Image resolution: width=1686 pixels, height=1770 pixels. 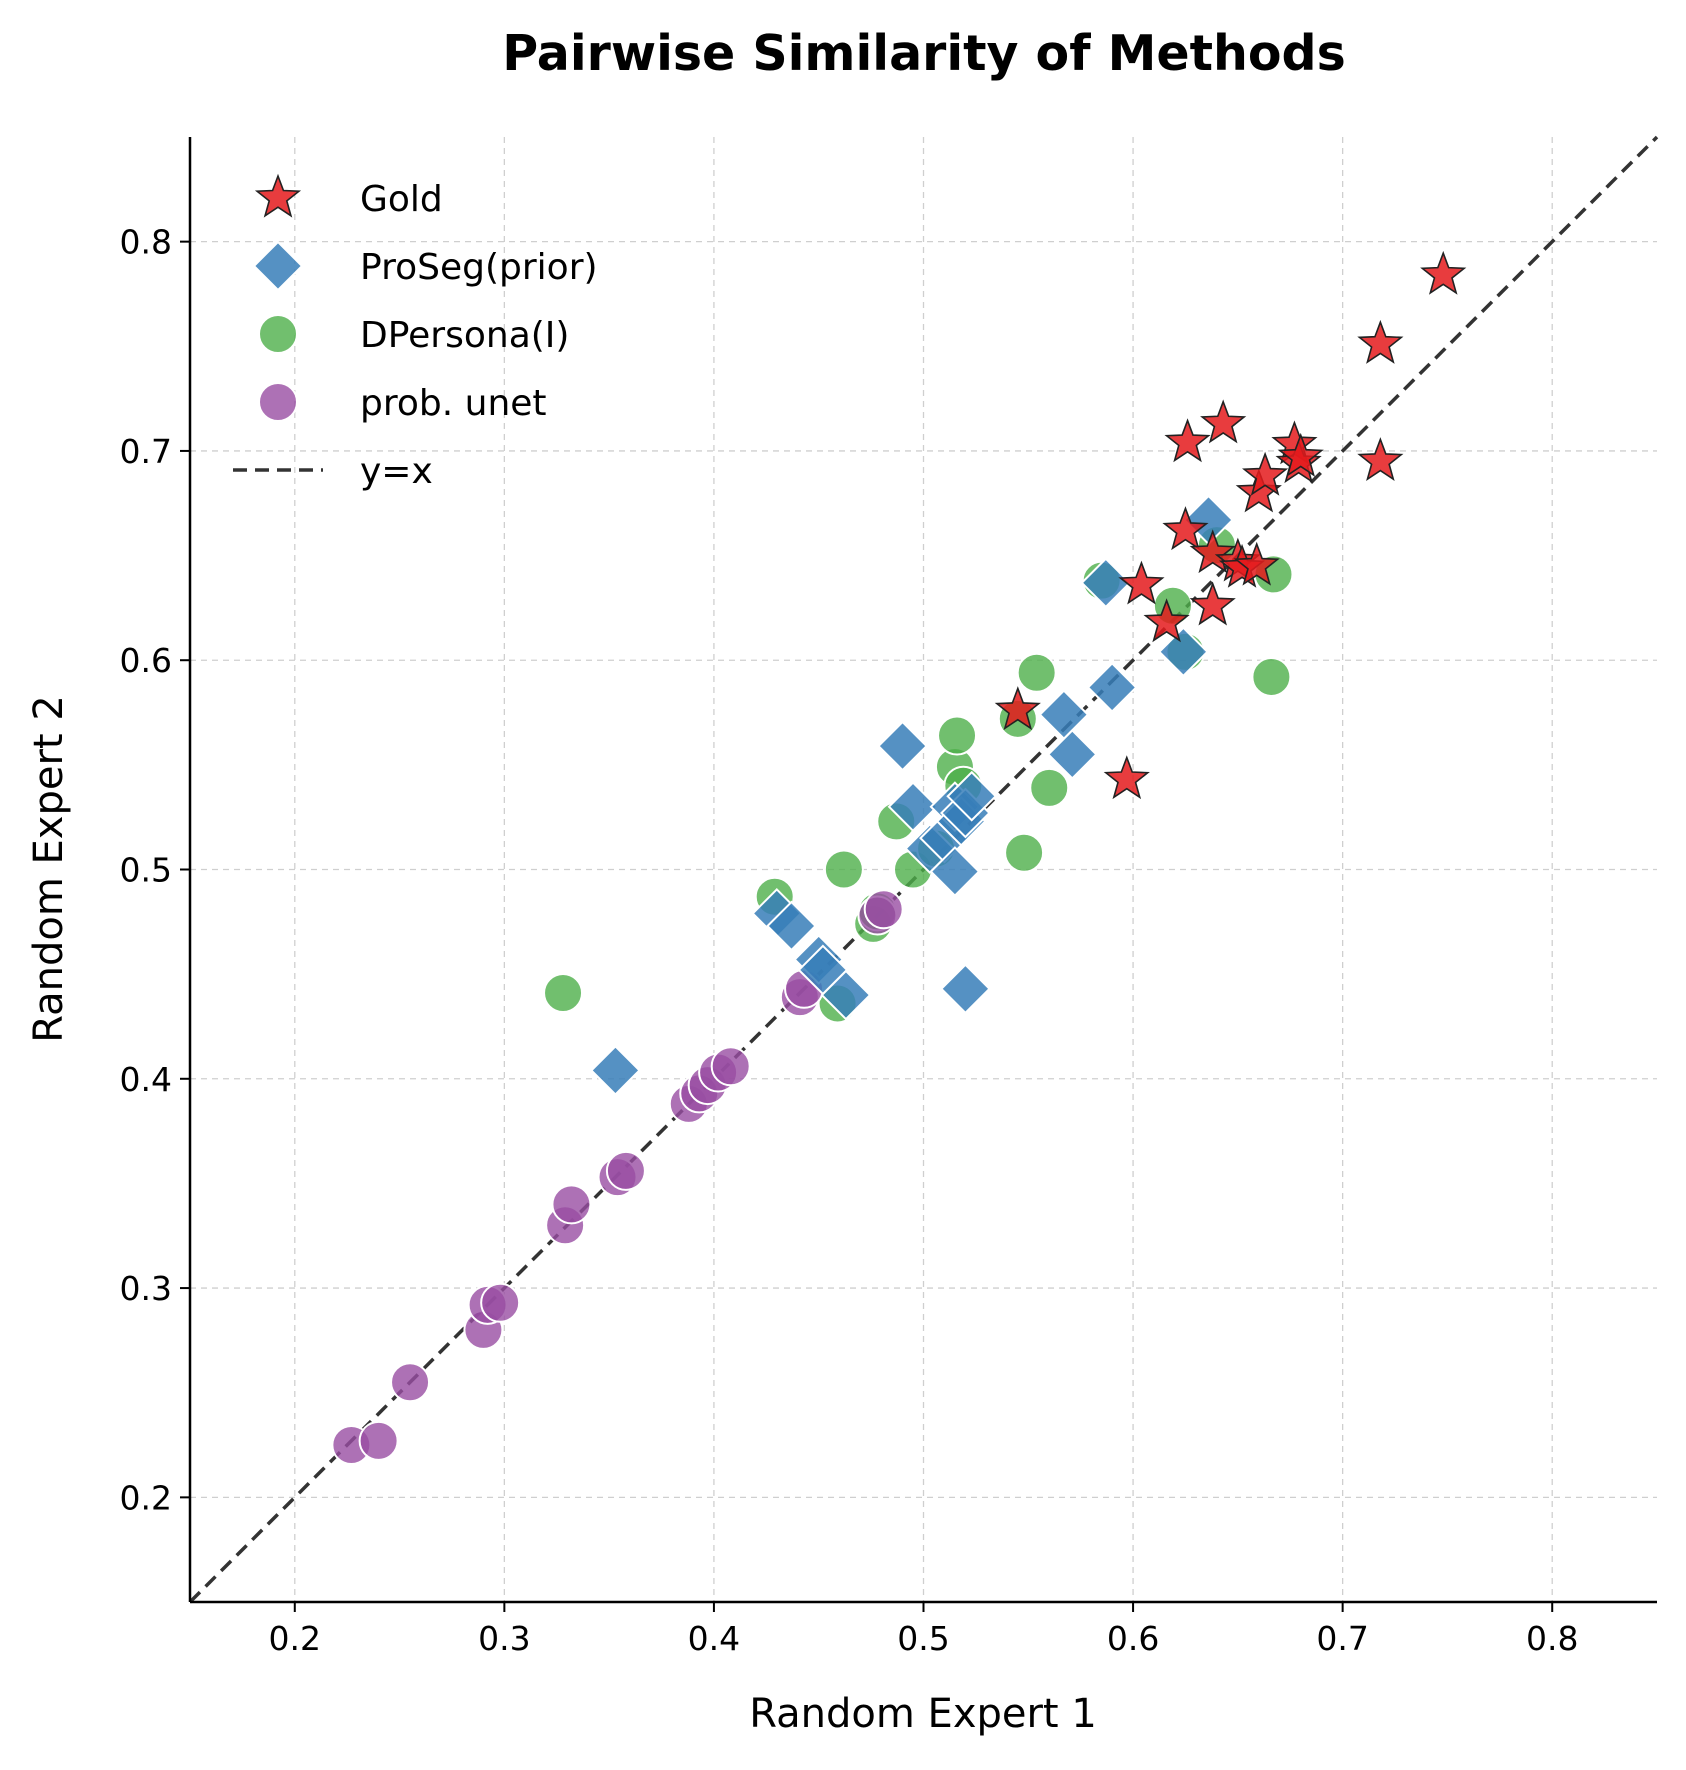 What do you see at coordinates (146, 660) in the screenshot?
I see `y-tick-label: 0.6` at bounding box center [146, 660].